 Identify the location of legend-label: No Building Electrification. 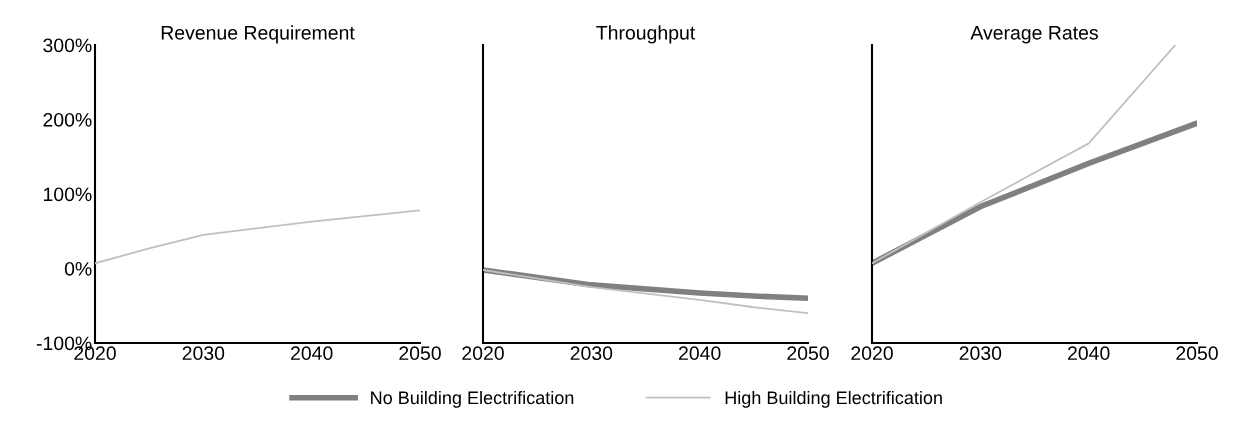
(472, 399).